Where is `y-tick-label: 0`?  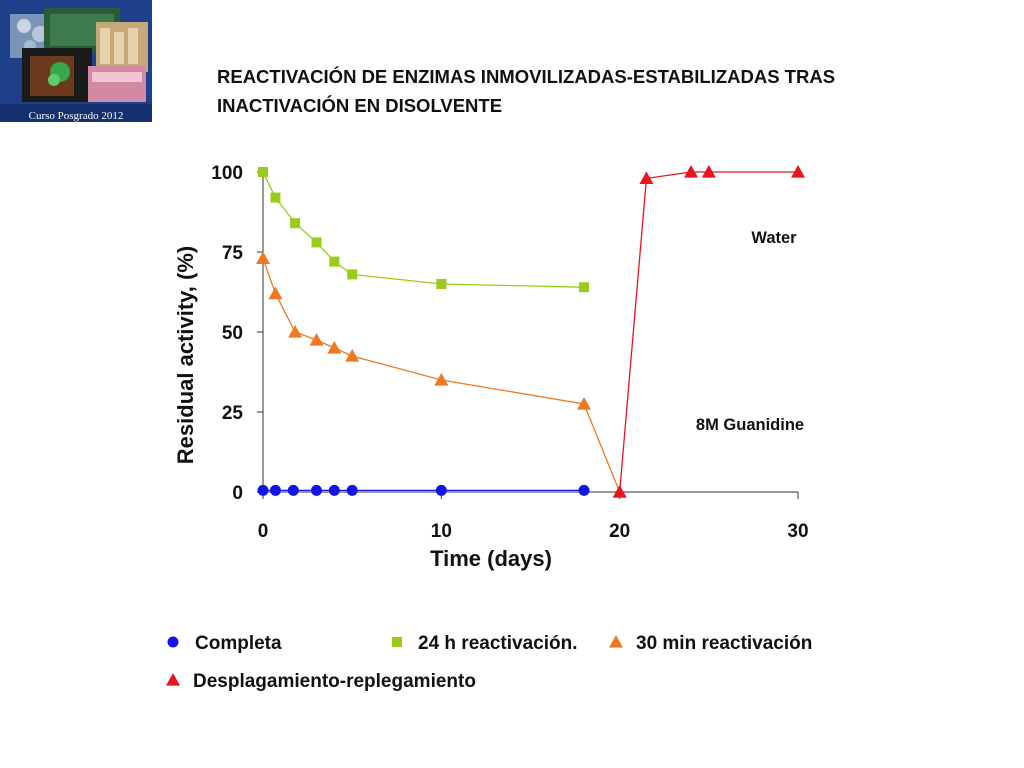
y-tick-label: 0 is located at coordinates (237, 493).